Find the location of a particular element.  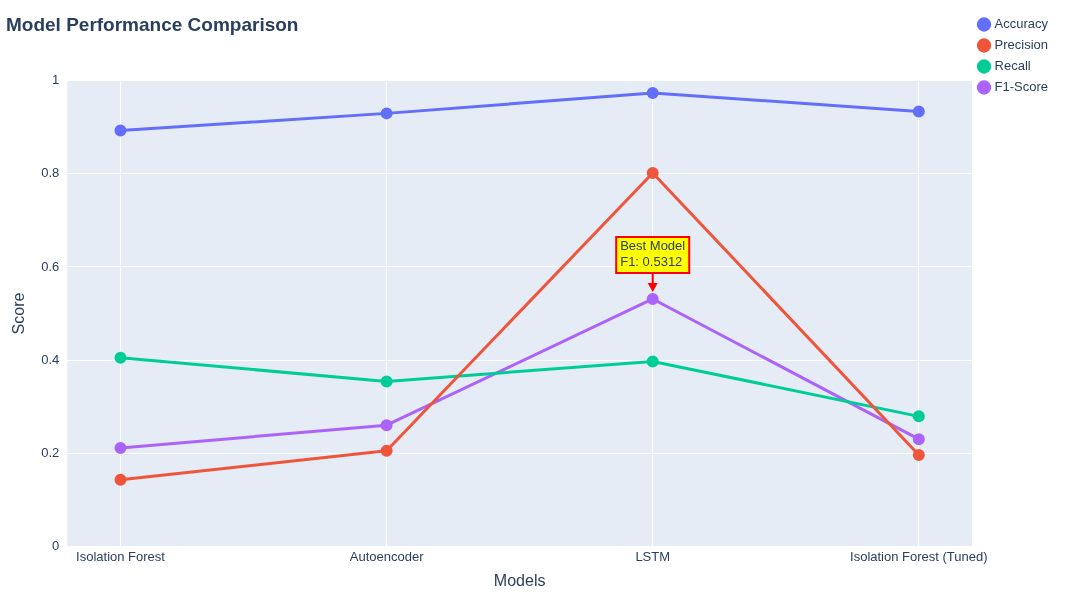

x-axis-title: Models is located at coordinates (519, 580).